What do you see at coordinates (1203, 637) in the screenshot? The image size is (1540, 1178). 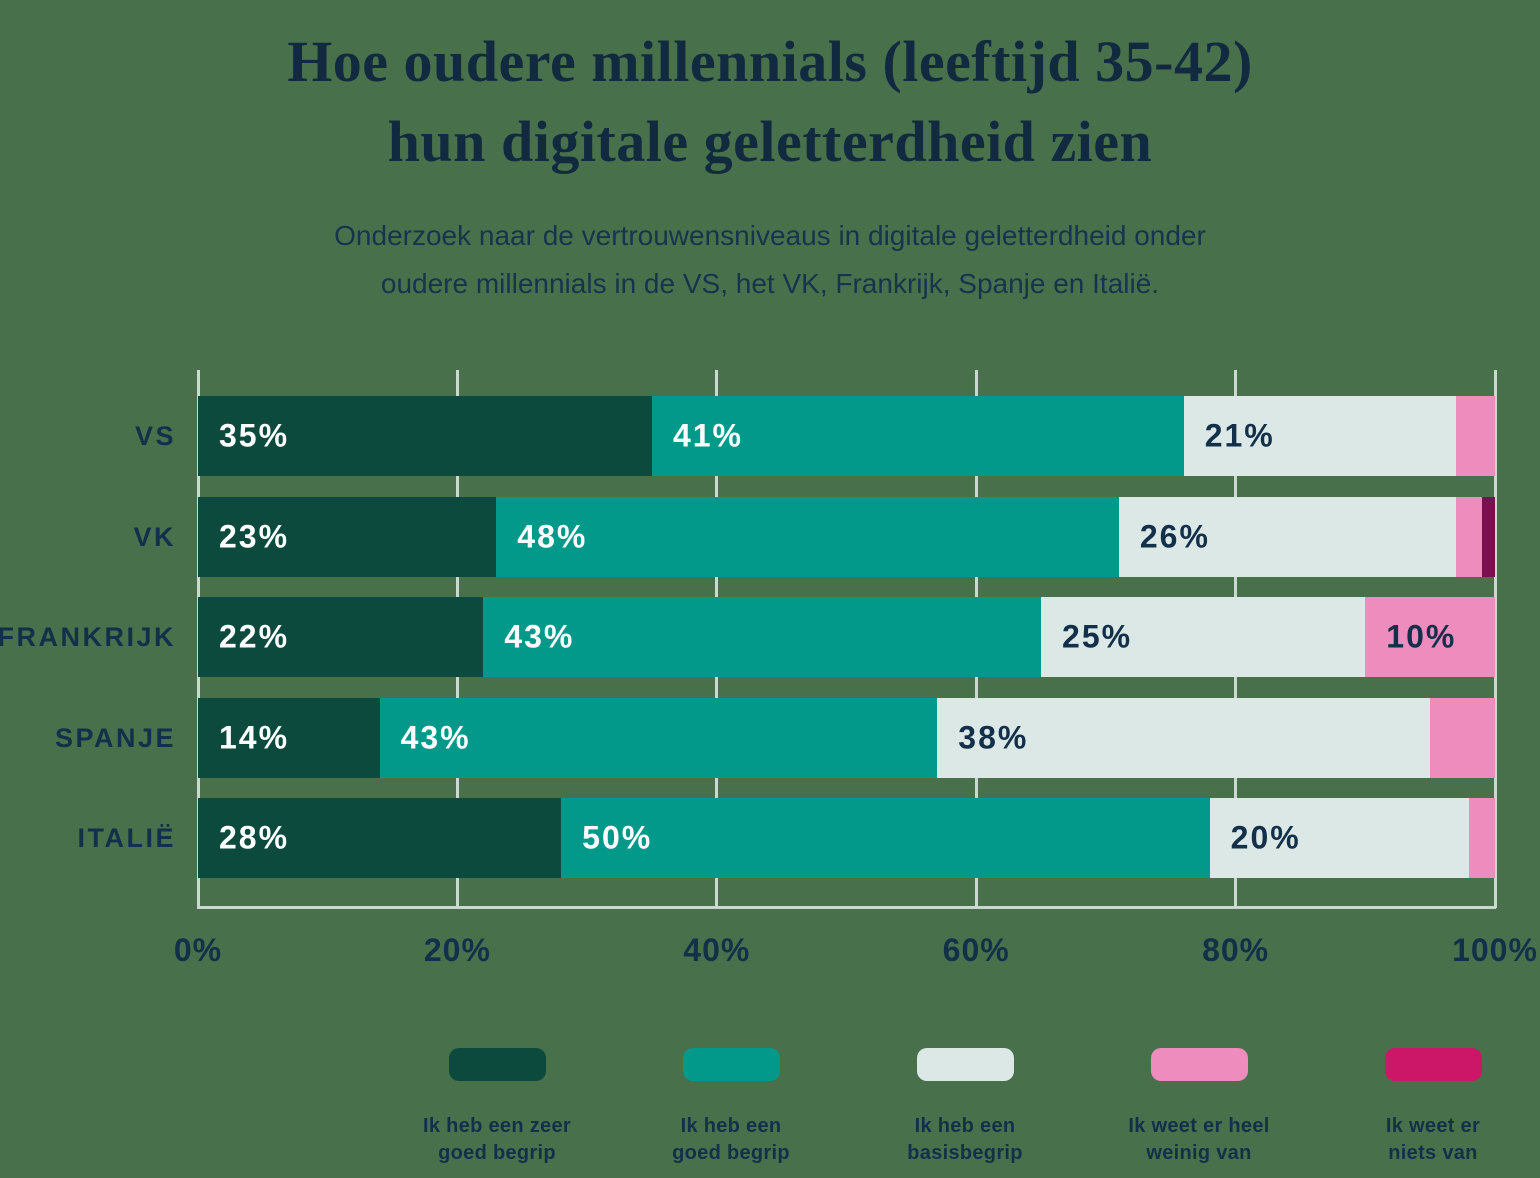 I see `bar-segment: 25%` at bounding box center [1203, 637].